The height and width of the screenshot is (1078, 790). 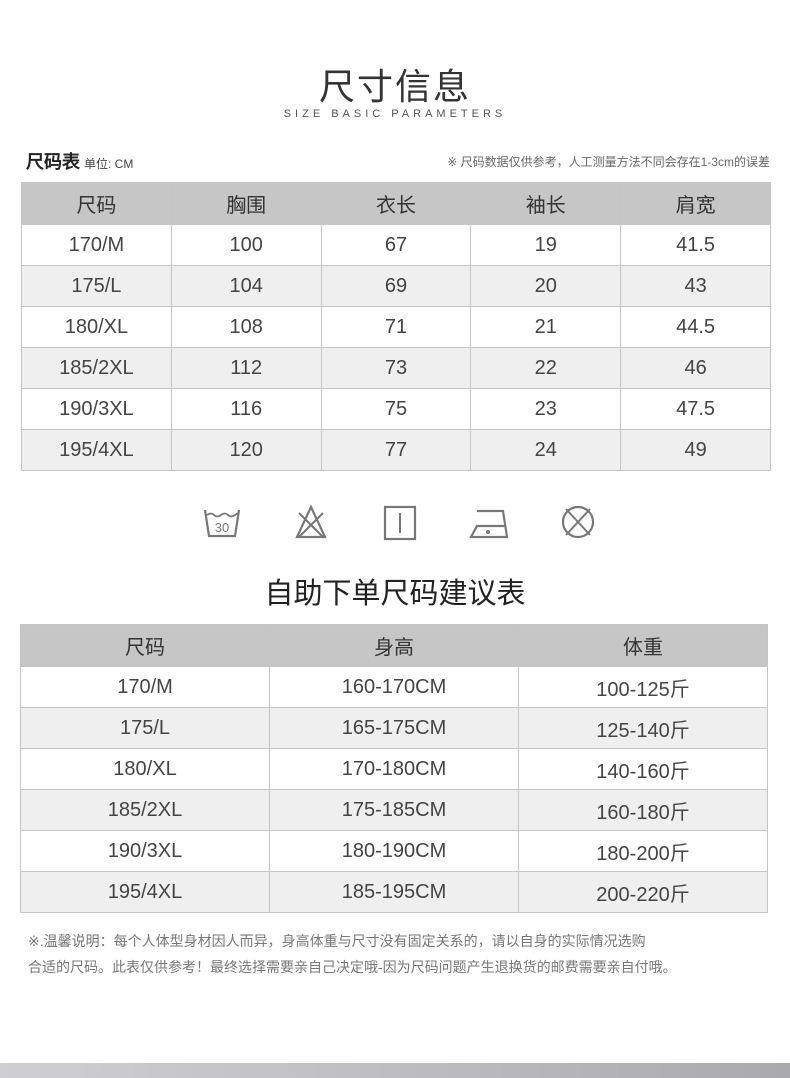 I want to click on table-cell: 170-180CM, so click(x=394, y=769).